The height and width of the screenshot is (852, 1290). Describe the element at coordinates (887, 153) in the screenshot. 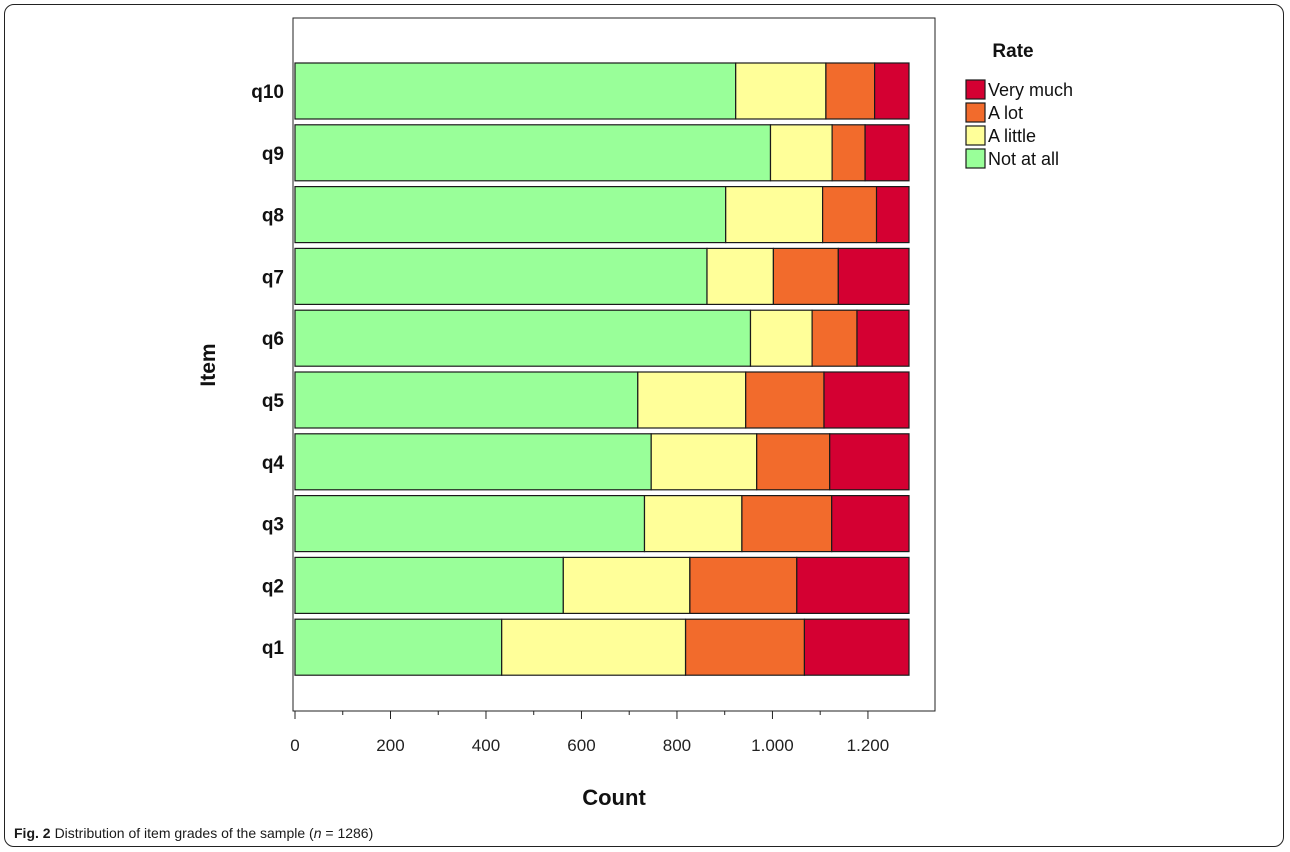

I see `bar-q9-very-much` at that location.